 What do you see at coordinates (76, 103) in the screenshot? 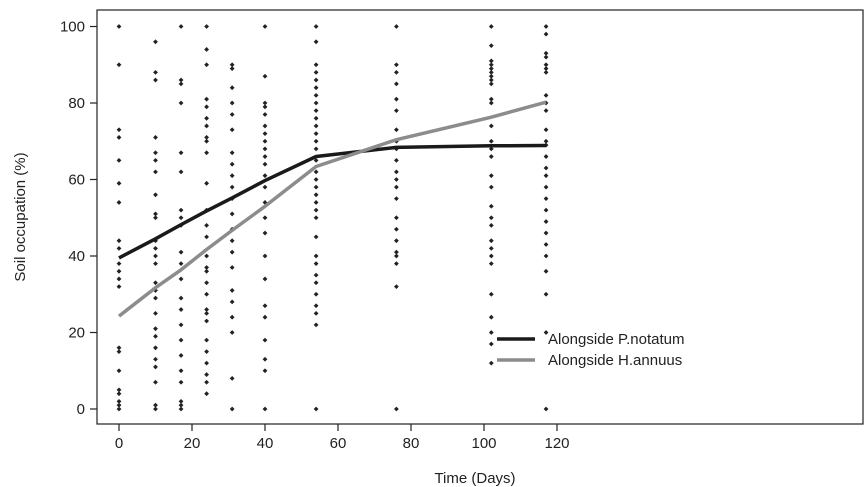
I see `y-tick-label: 80` at bounding box center [76, 103].